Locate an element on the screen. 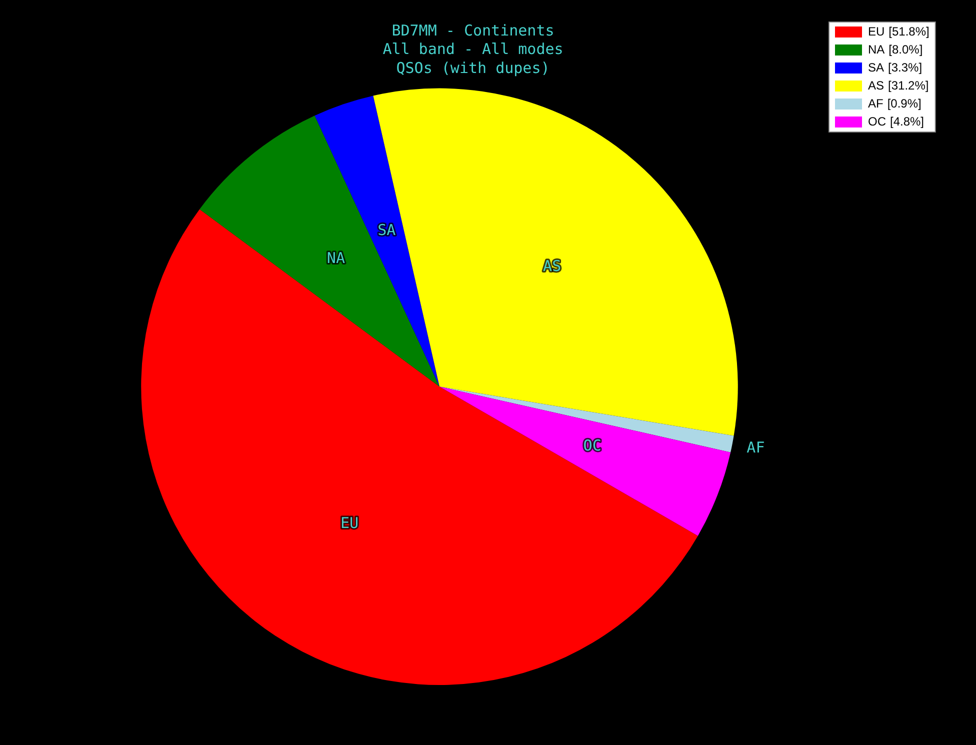 This screenshot has height=745, width=976. slice-label: AS is located at coordinates (552, 266).